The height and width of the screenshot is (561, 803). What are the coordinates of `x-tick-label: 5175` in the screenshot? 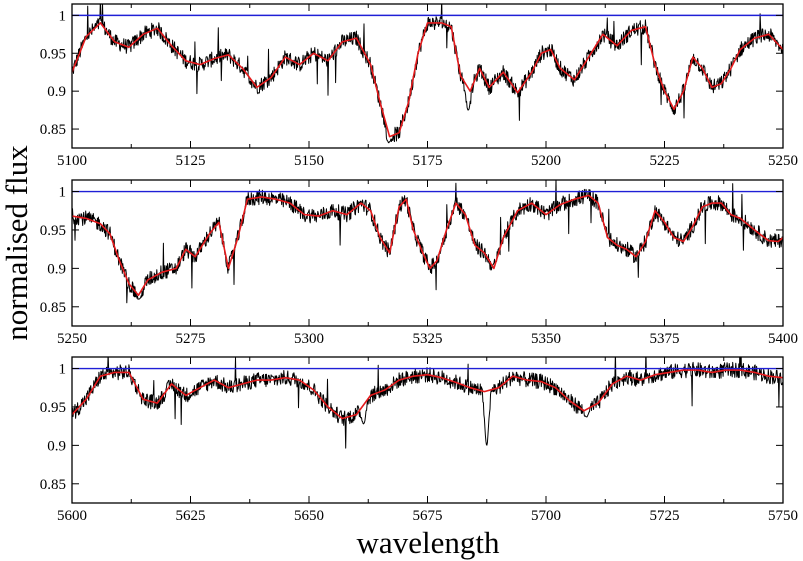 It's located at (428, 161).